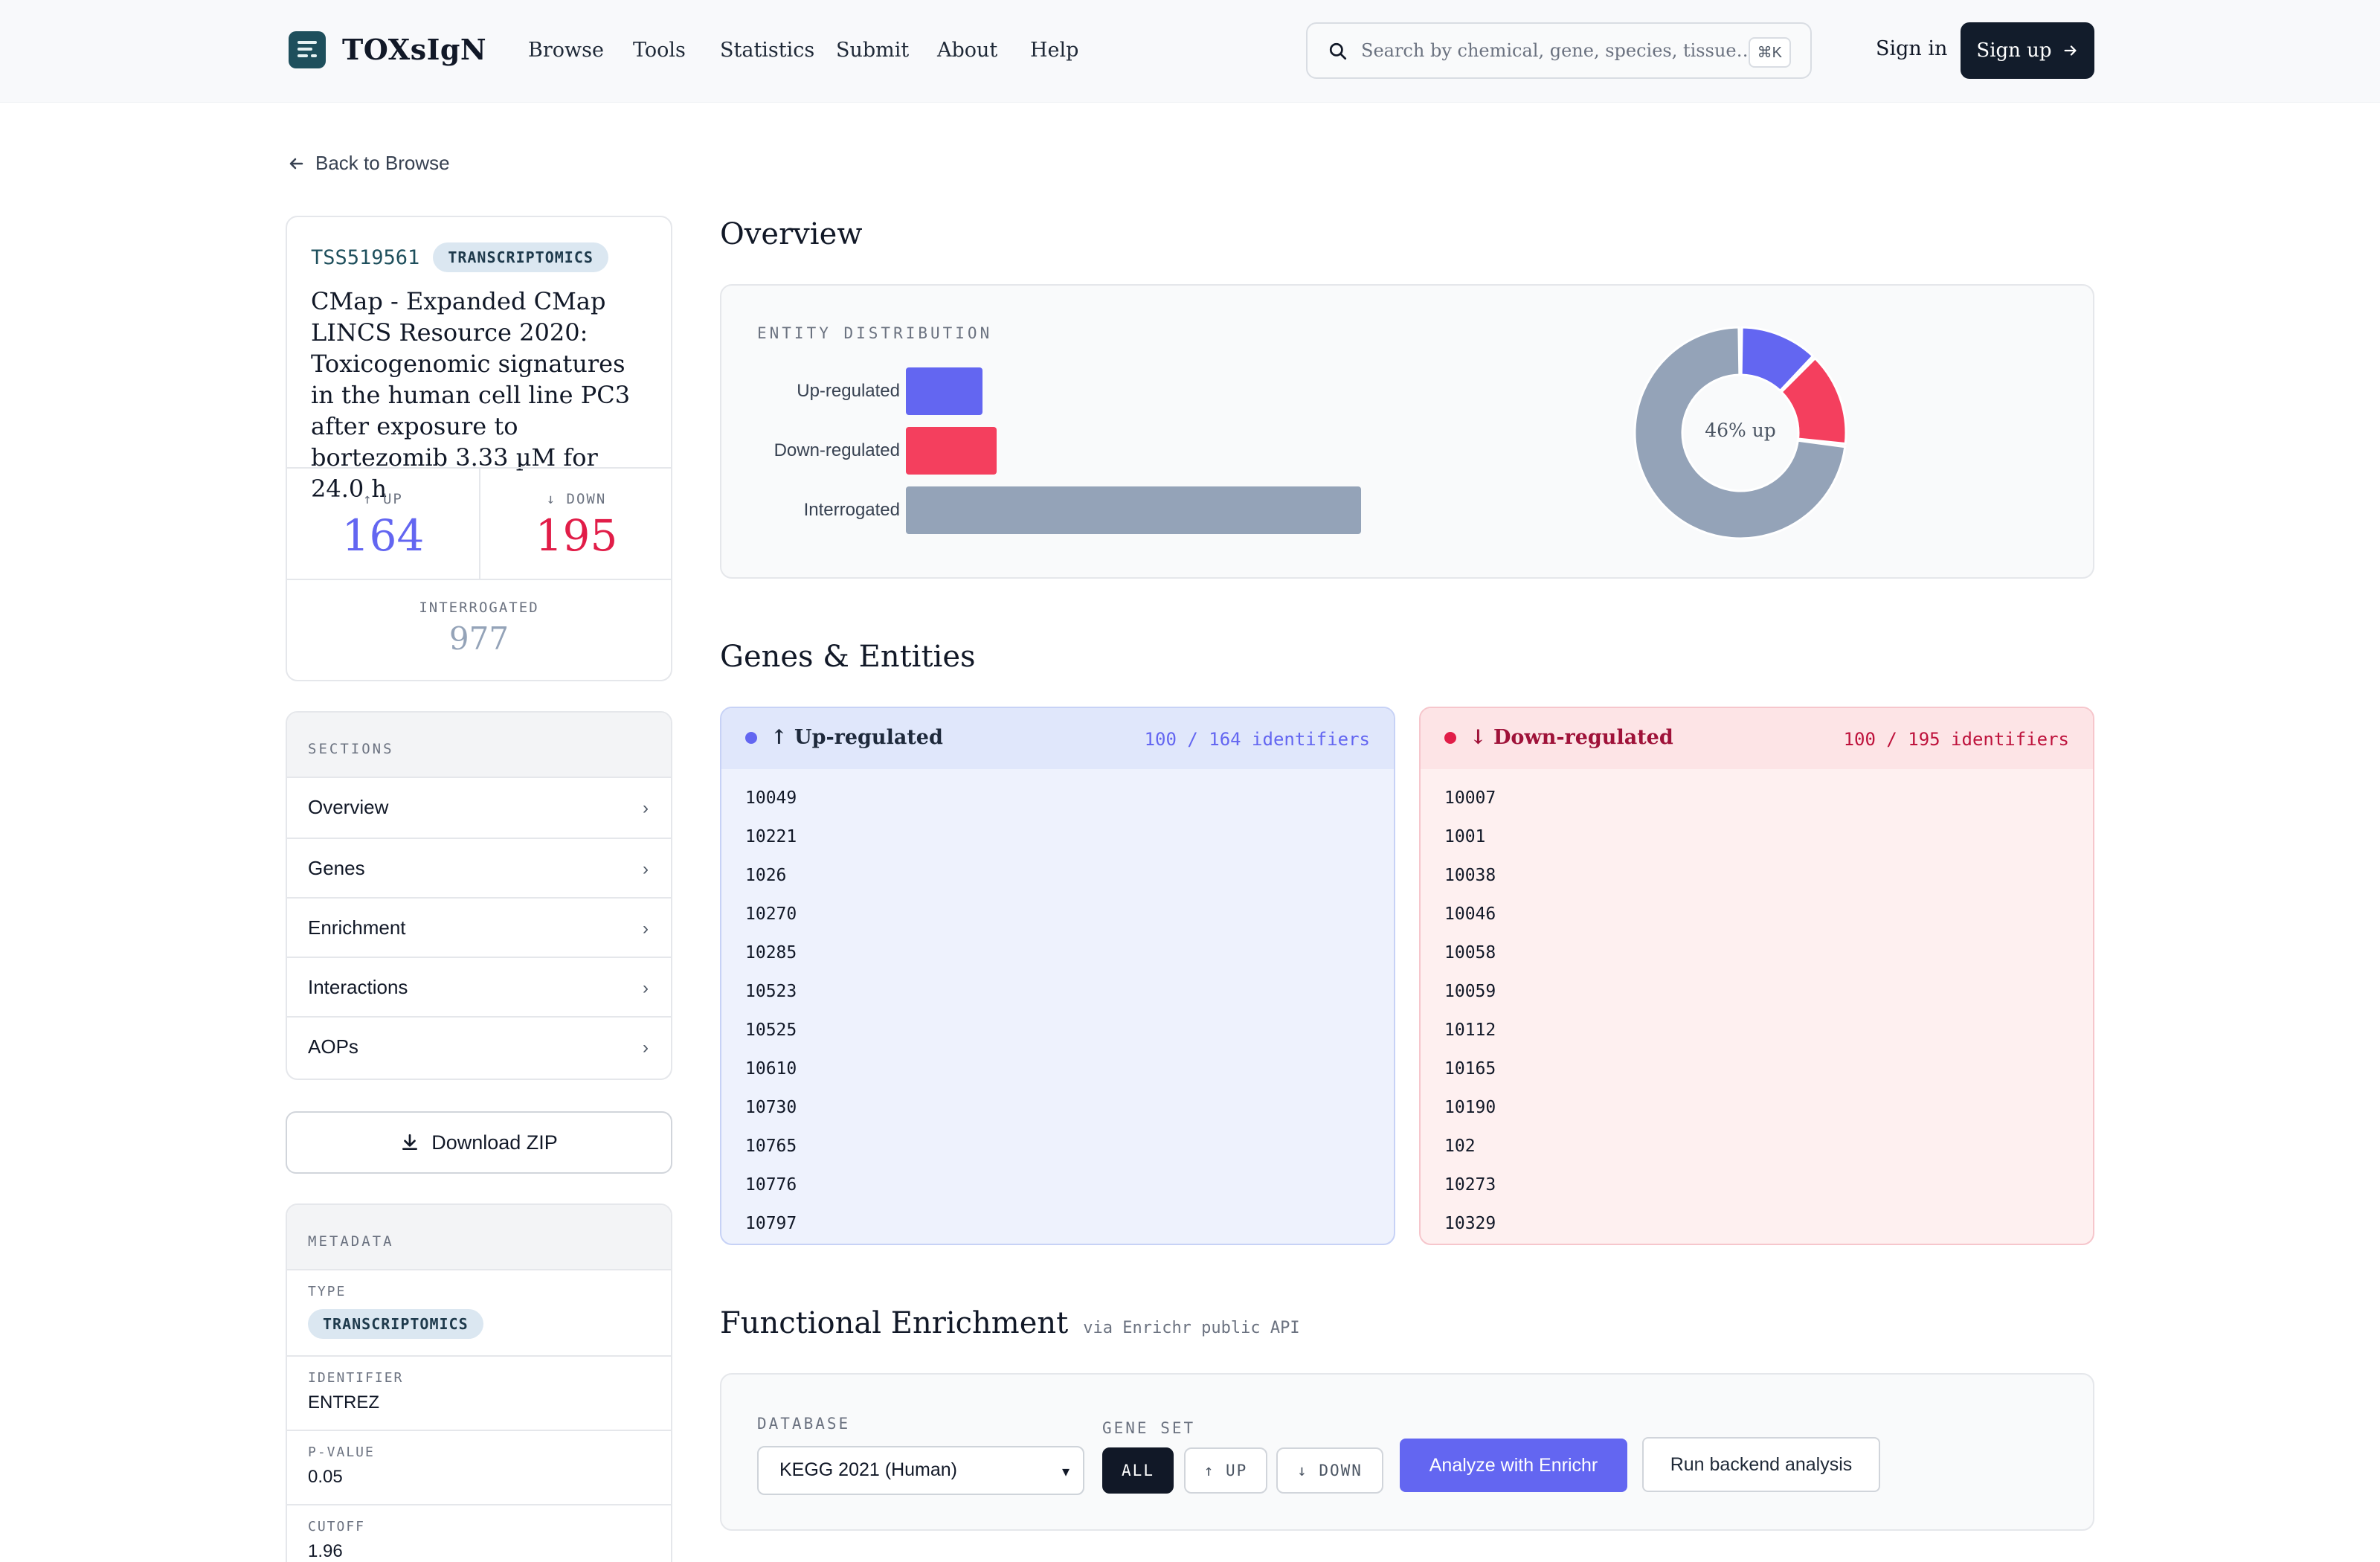  What do you see at coordinates (873, 50) in the screenshot?
I see `nav-submit: Submit` at bounding box center [873, 50].